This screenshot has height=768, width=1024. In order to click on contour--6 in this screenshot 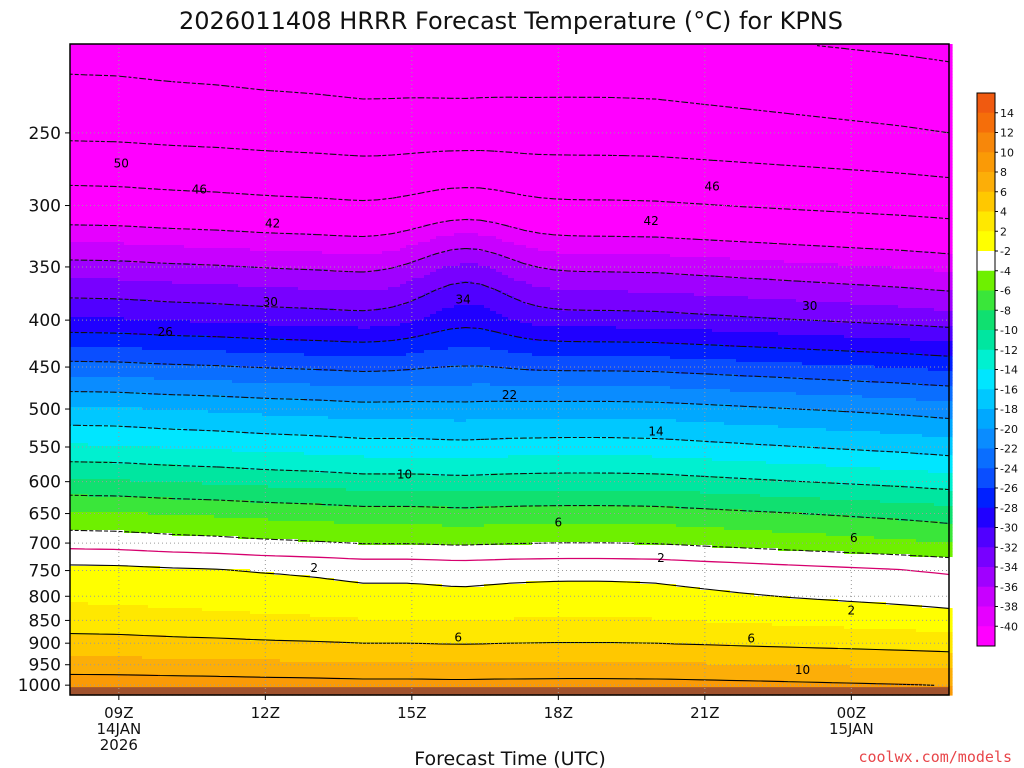, I will do `click(509, 509)`.